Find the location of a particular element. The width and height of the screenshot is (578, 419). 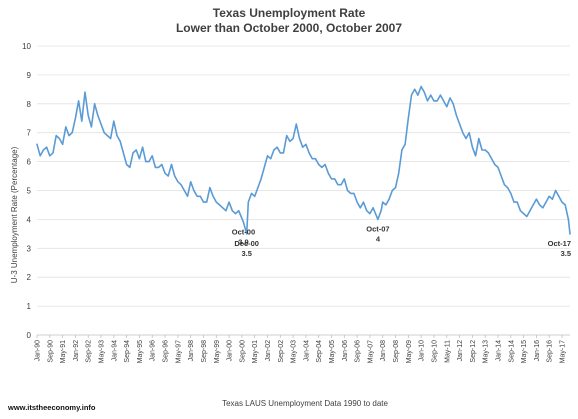

annotation-label: Dec-00 is located at coordinates (246, 243).